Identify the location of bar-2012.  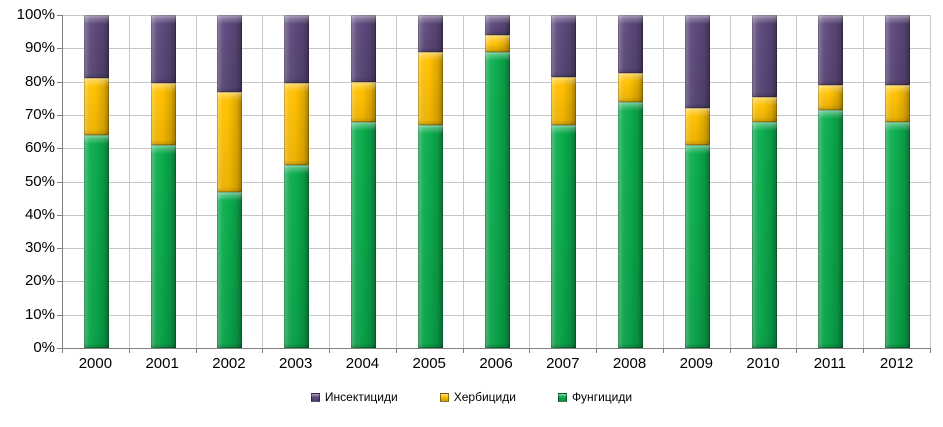
(898, 181).